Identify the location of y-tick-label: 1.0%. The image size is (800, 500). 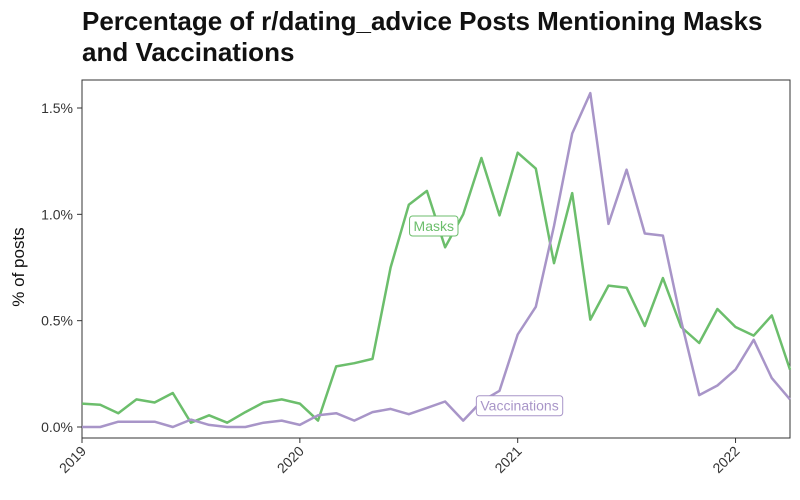
(57, 214).